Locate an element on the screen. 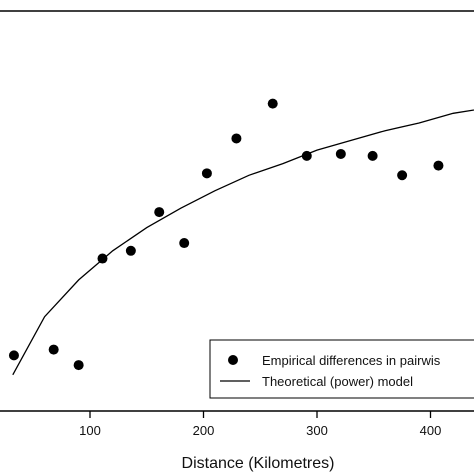 This screenshot has width=474, height=474. legend-label-empirical: Empirical differences in pairwis is located at coordinates (351, 360).